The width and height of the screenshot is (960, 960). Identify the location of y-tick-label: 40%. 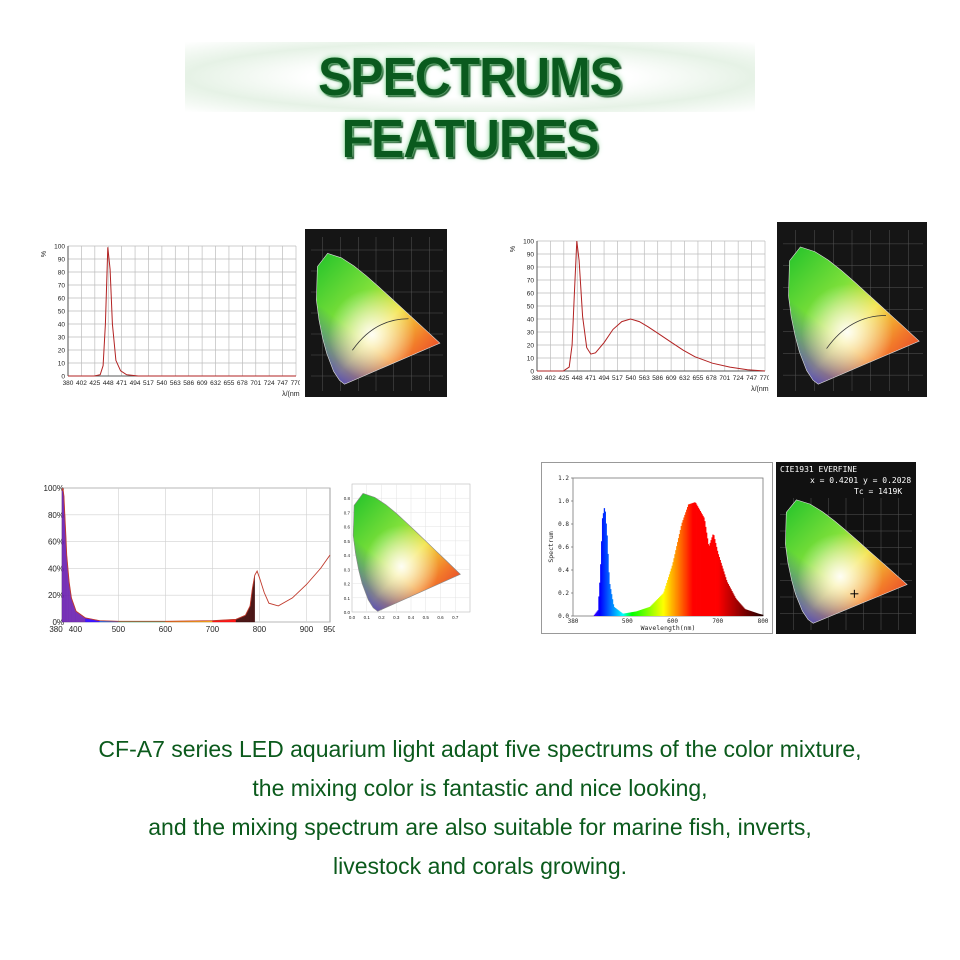
(56, 568).